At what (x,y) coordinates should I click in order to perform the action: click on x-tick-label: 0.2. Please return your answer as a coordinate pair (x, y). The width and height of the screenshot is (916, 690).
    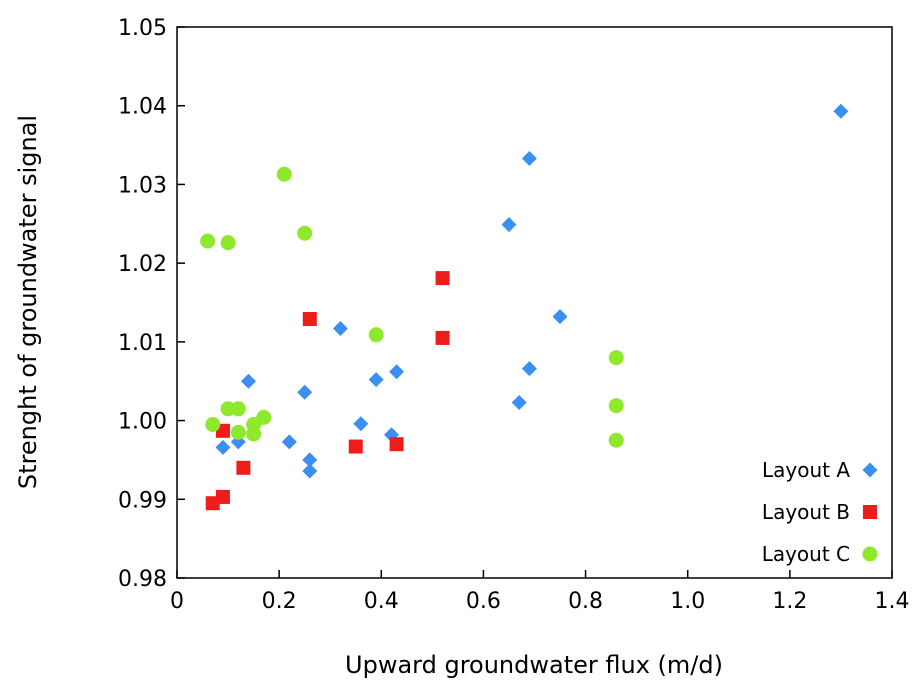
    Looking at the image, I should click on (279, 601).